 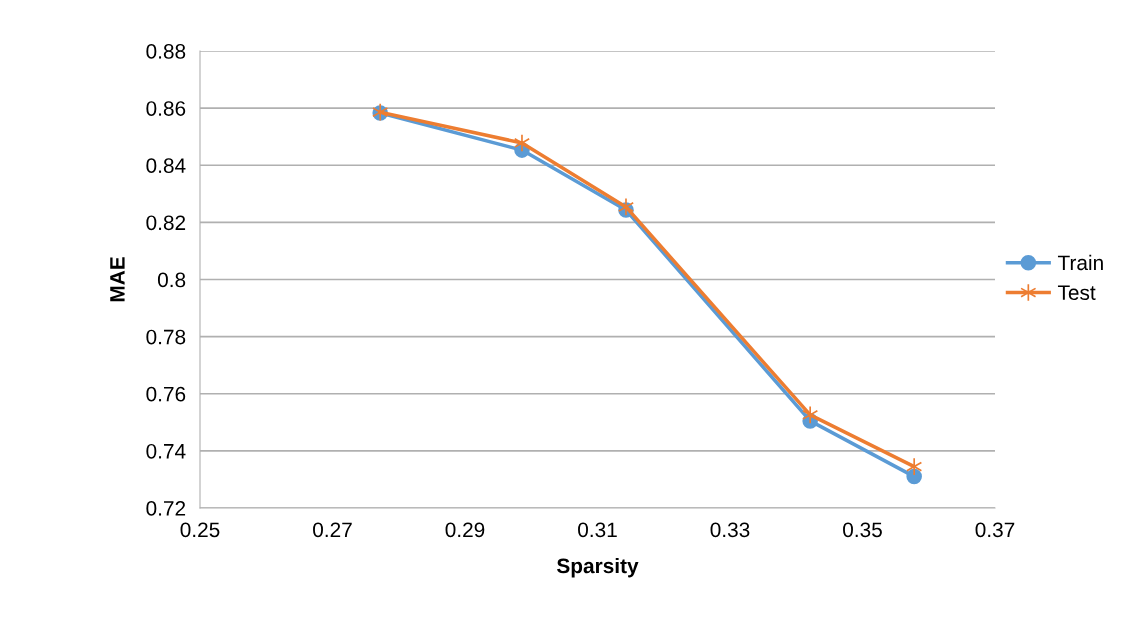 I want to click on y-tick-label: 0.78, so click(x=166, y=337).